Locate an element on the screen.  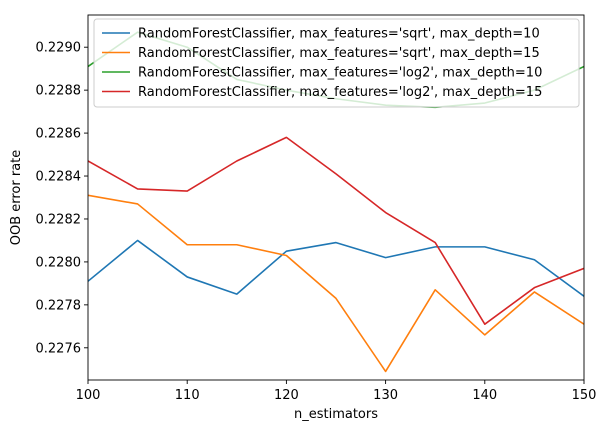
x-tick-label: 120 is located at coordinates (286, 395).